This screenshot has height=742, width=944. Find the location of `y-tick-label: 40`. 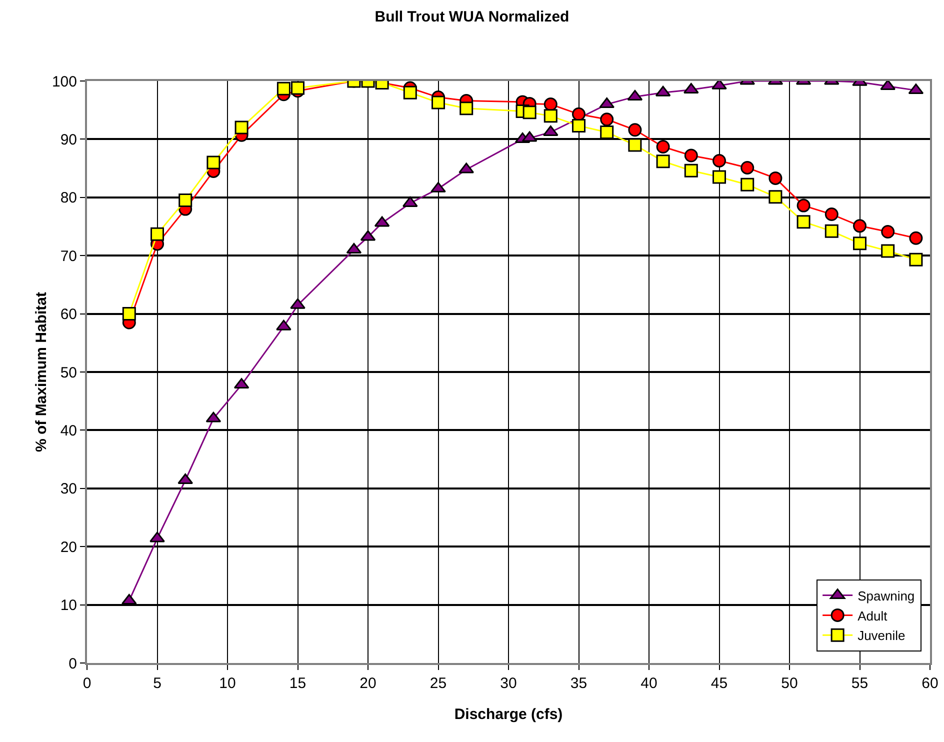

y-tick-label: 40 is located at coordinates (68, 431).